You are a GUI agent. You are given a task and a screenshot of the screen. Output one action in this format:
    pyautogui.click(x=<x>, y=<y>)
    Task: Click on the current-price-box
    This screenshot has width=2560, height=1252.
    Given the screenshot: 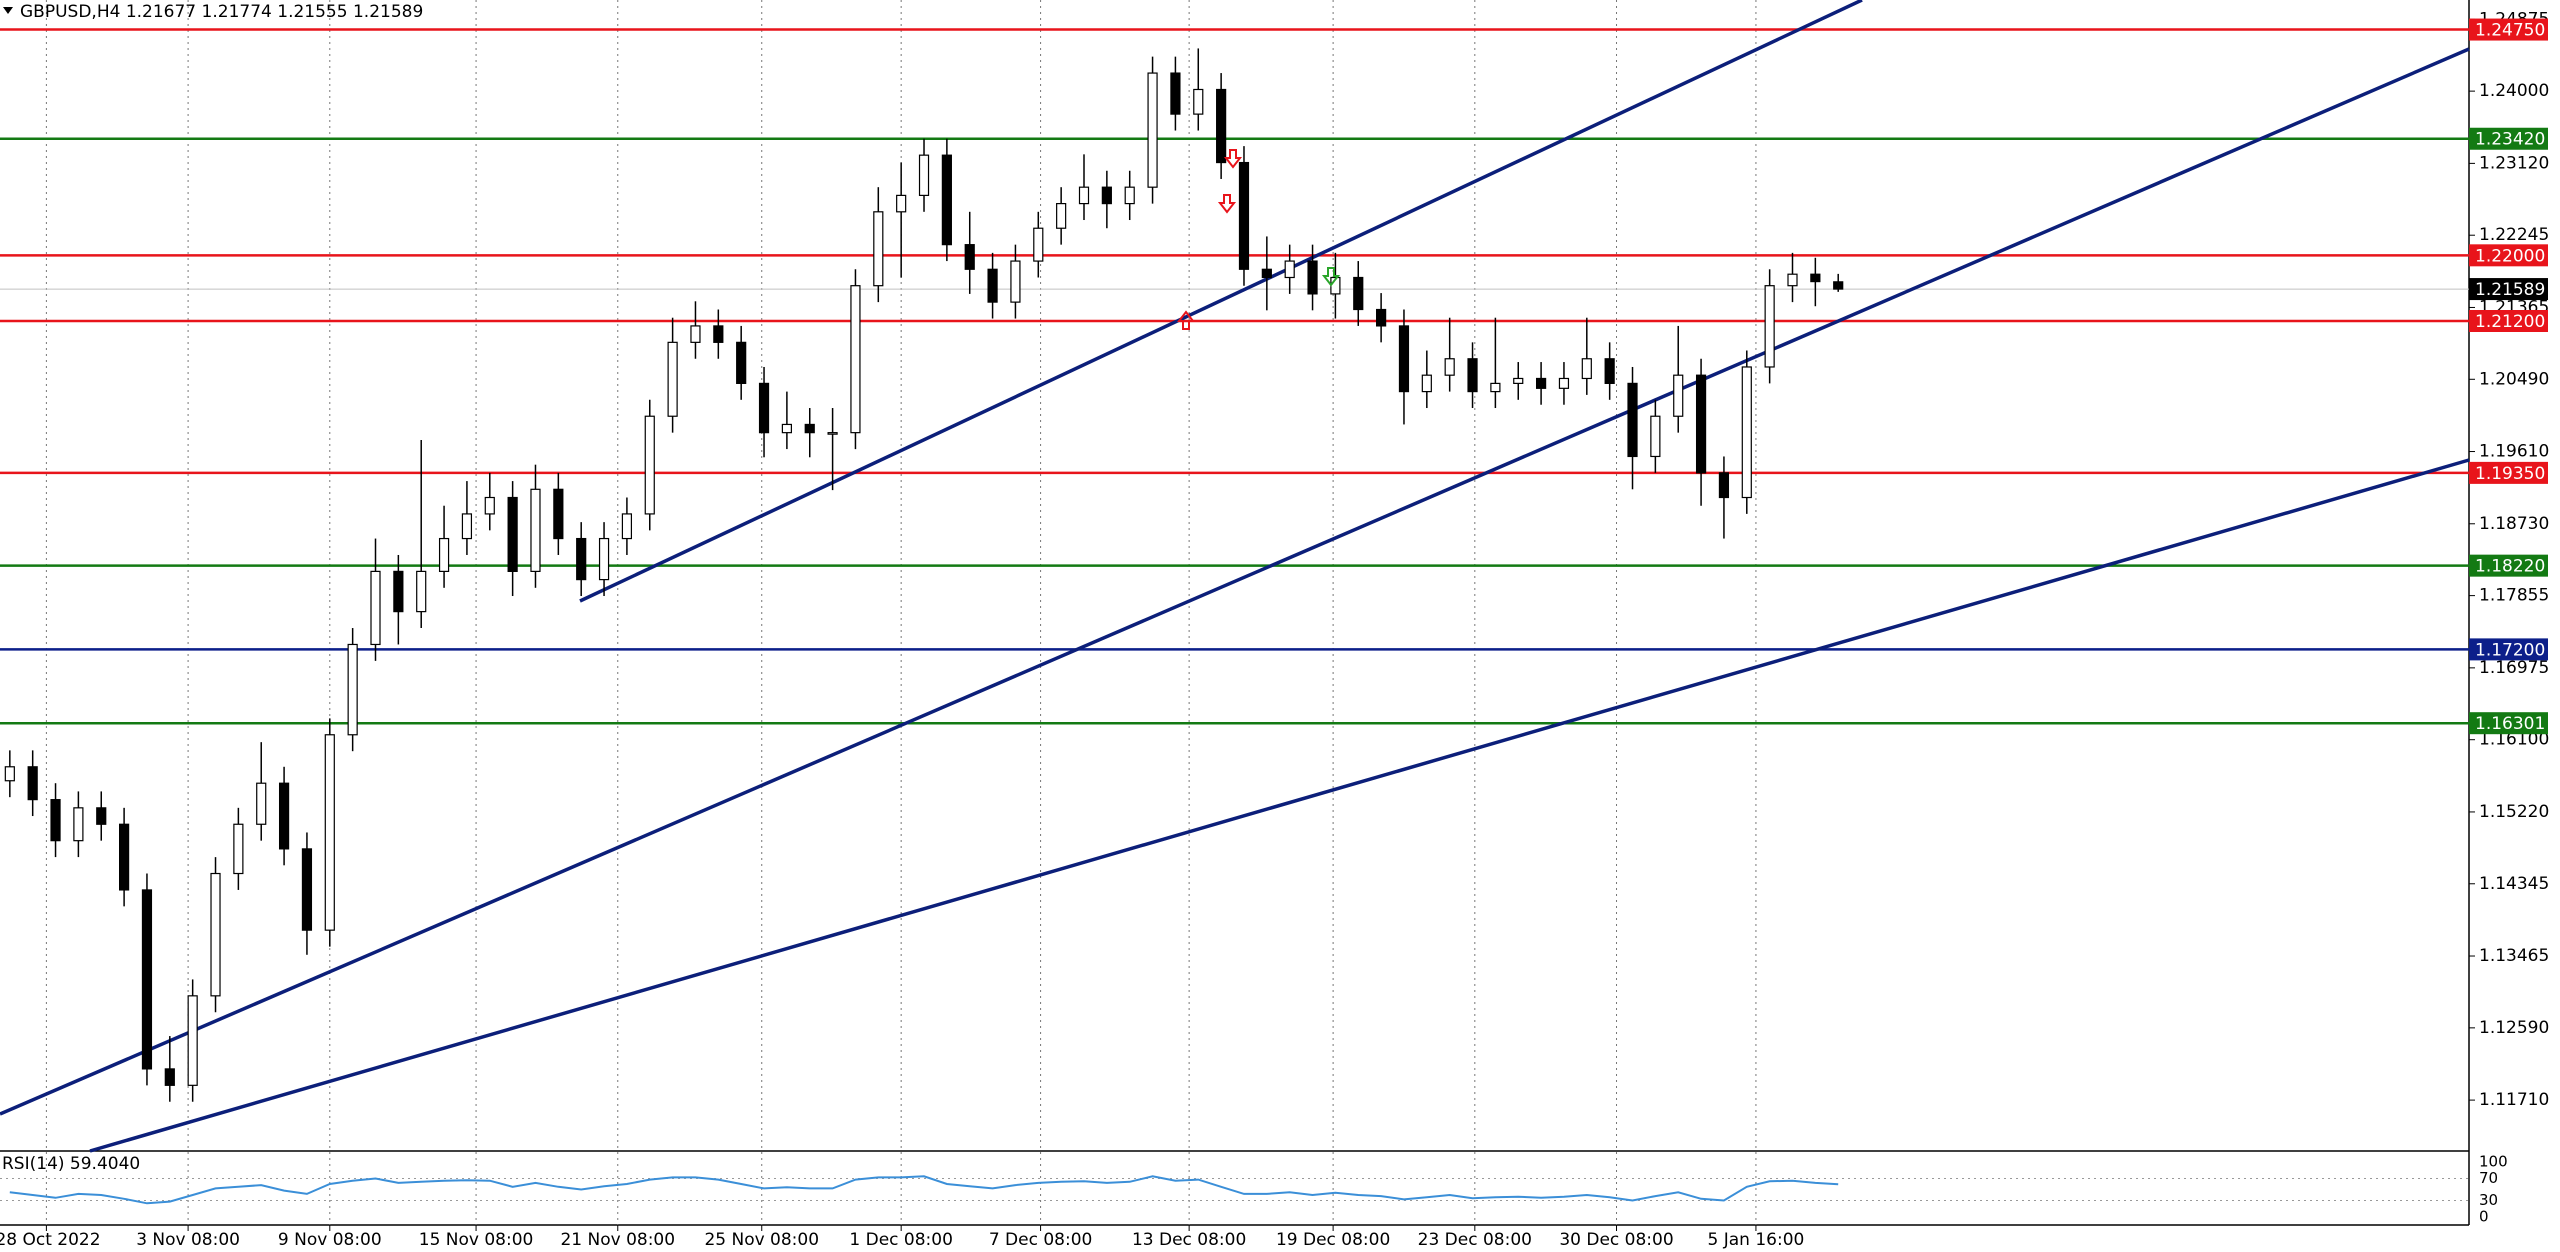 What is the action you would take?
    pyautogui.click(x=2508, y=289)
    